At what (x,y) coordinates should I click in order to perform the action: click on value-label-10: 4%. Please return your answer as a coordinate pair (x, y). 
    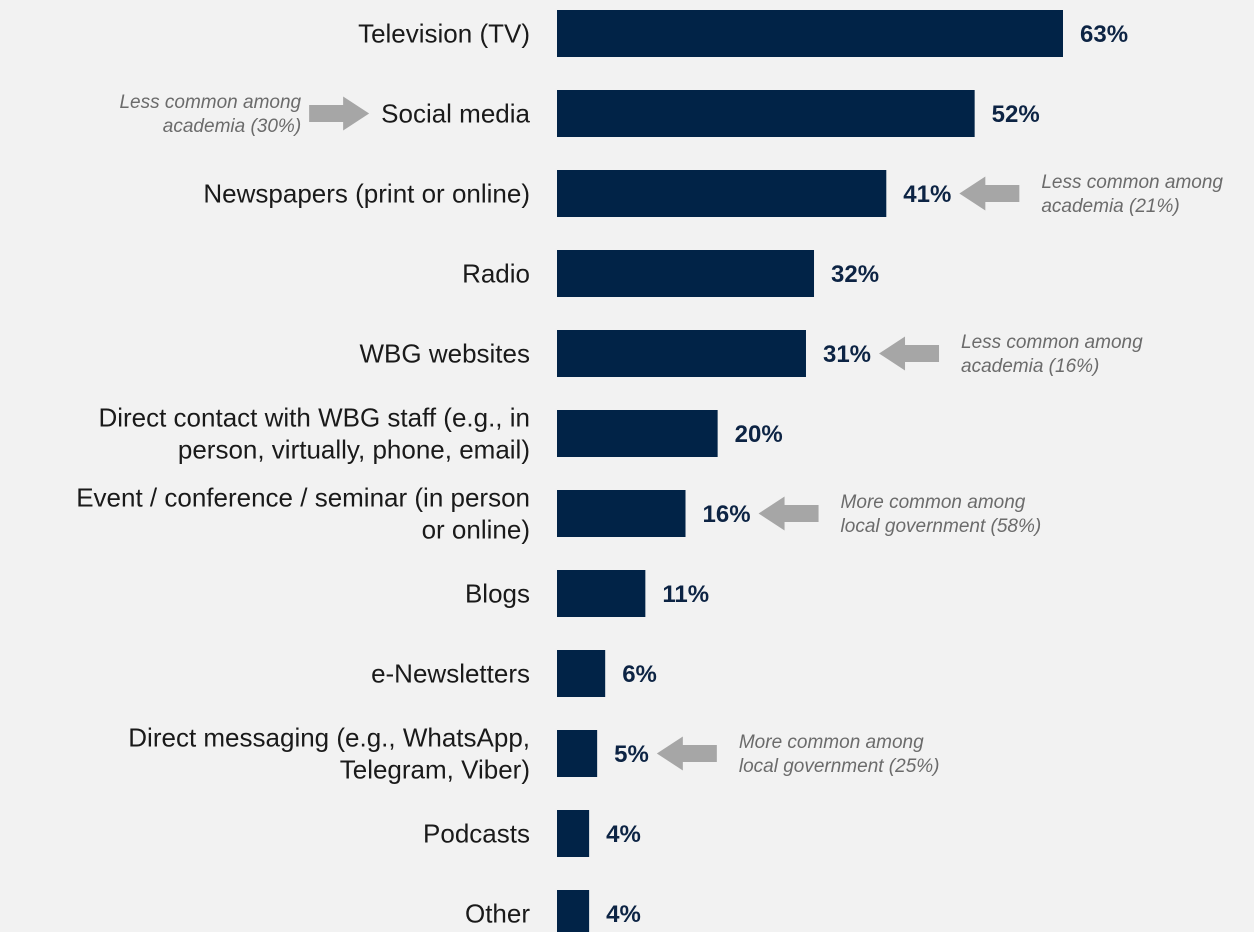
    Looking at the image, I should click on (623, 834).